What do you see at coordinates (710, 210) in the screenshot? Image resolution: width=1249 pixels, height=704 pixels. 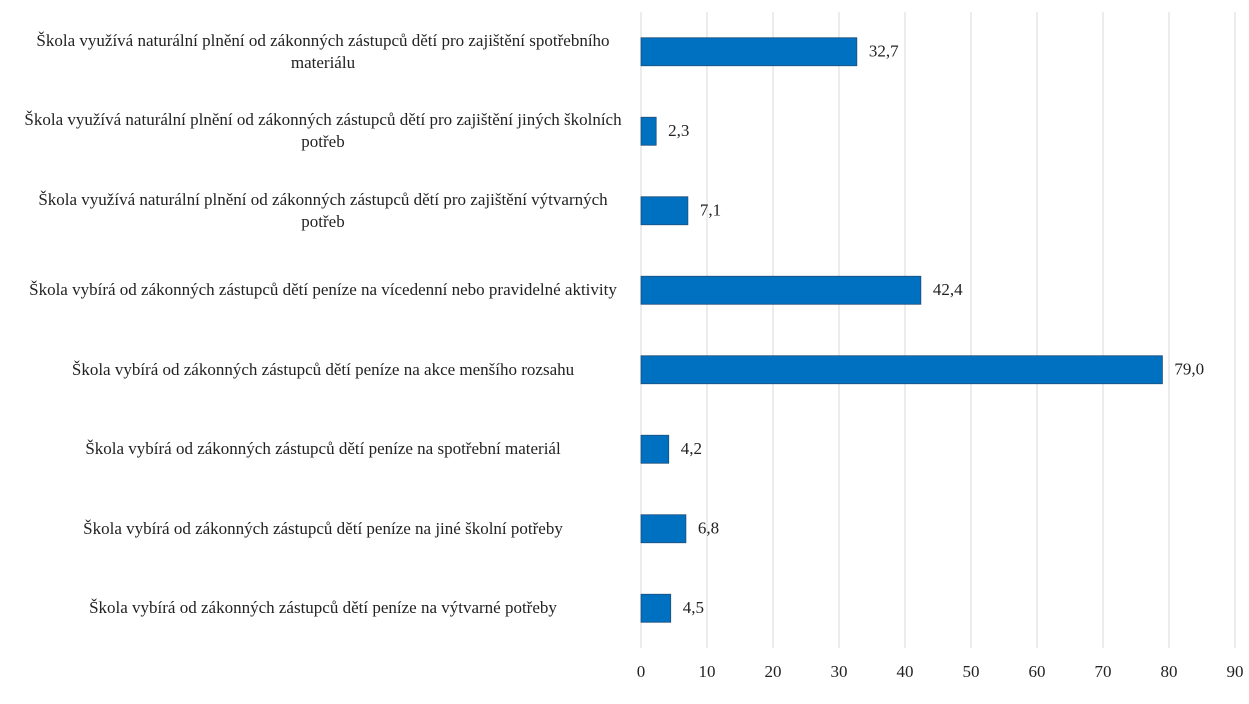 I see `data-label: 7,1` at bounding box center [710, 210].